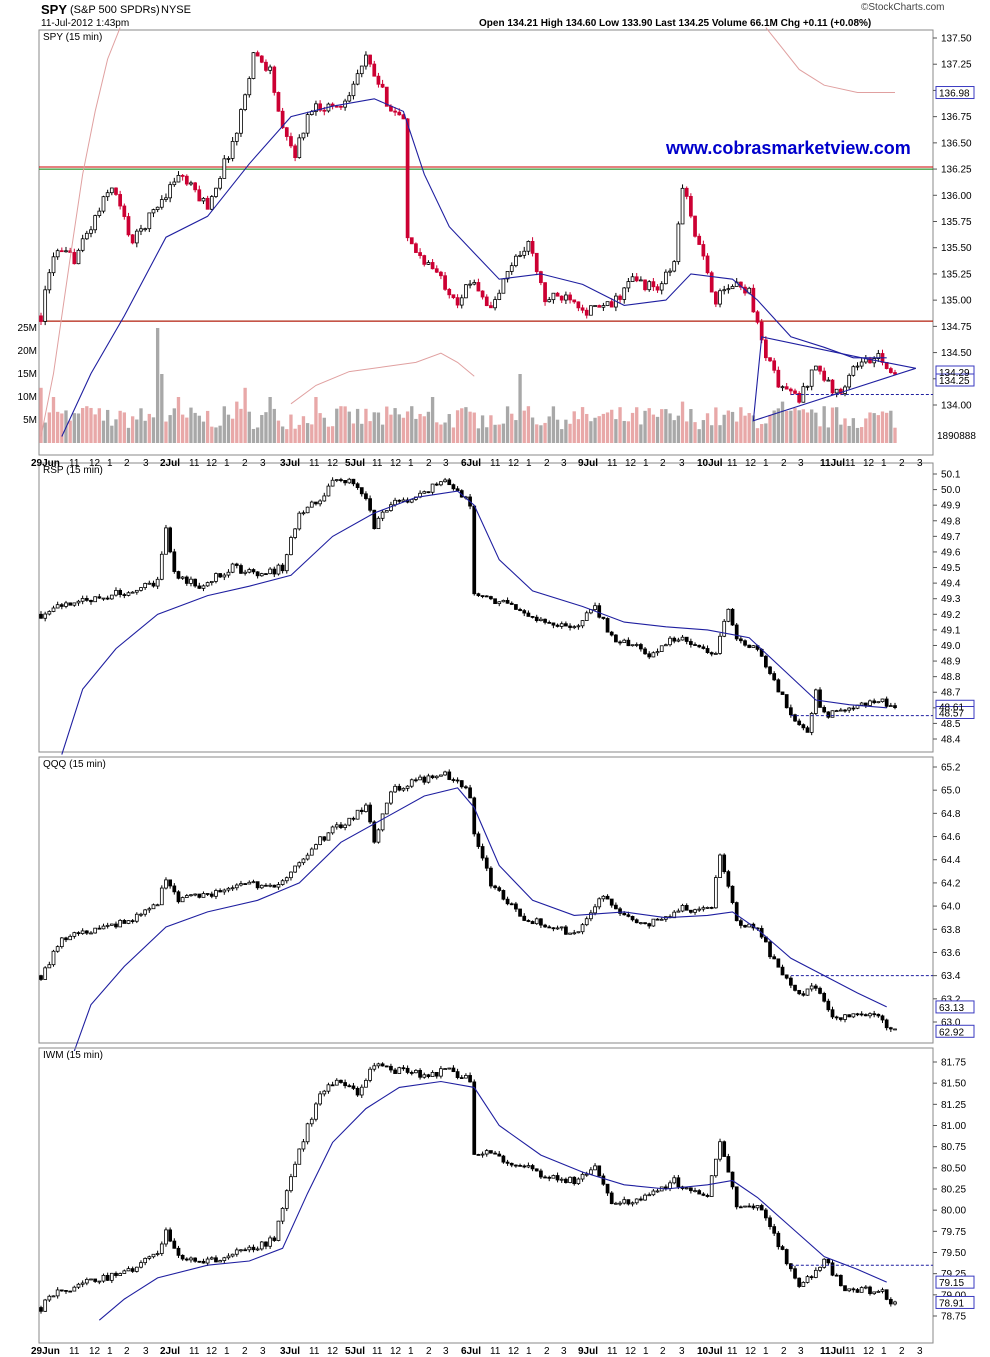 This screenshot has width=990, height=1357. What do you see at coordinates (951, 1283) in the screenshot?
I see `last-value-tag-text: 79.15` at bounding box center [951, 1283].